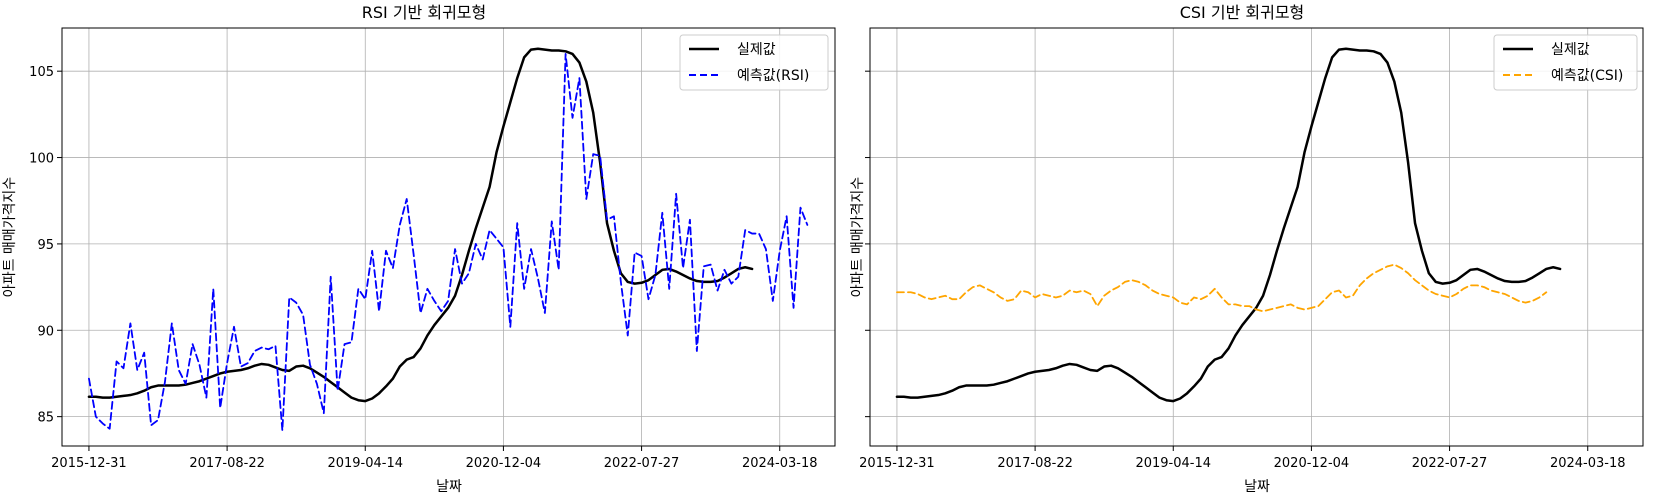  What do you see at coordinates (867, 244) in the screenshot?
I see `csi-y-axis-ticks` at bounding box center [867, 244].